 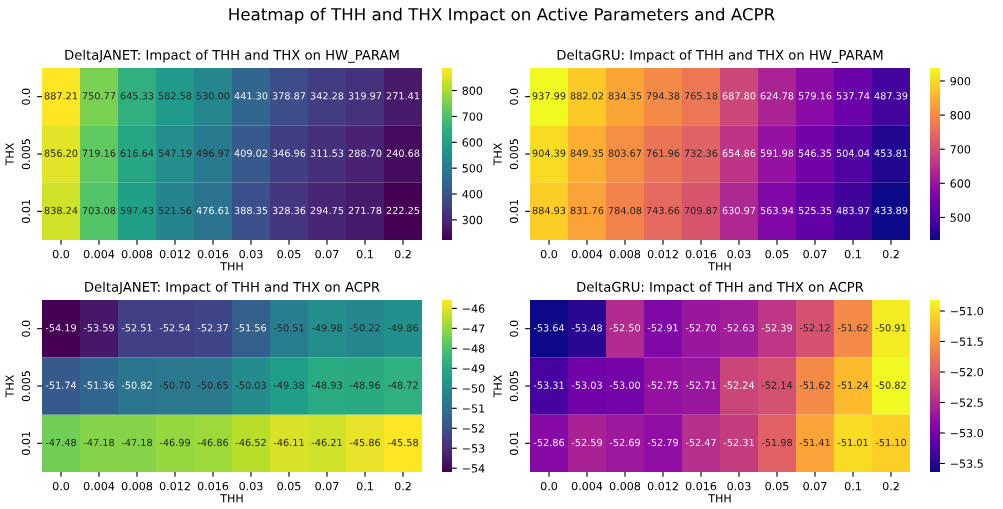 I want to click on data-label: -48.93, so click(x=326, y=385).